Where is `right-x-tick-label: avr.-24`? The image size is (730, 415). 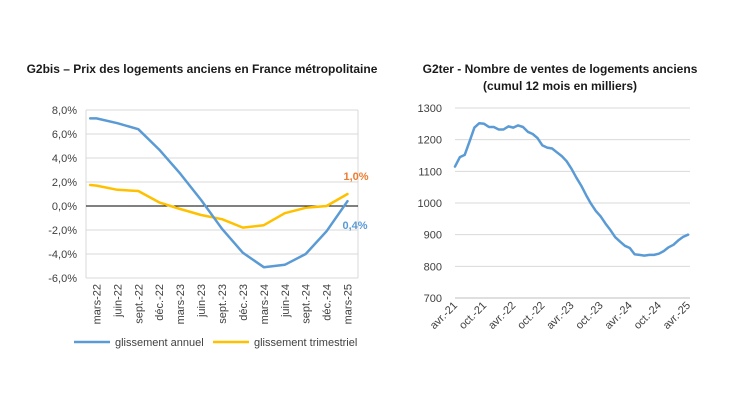
right-x-tick-label: avr.-24 is located at coordinates (619, 316).